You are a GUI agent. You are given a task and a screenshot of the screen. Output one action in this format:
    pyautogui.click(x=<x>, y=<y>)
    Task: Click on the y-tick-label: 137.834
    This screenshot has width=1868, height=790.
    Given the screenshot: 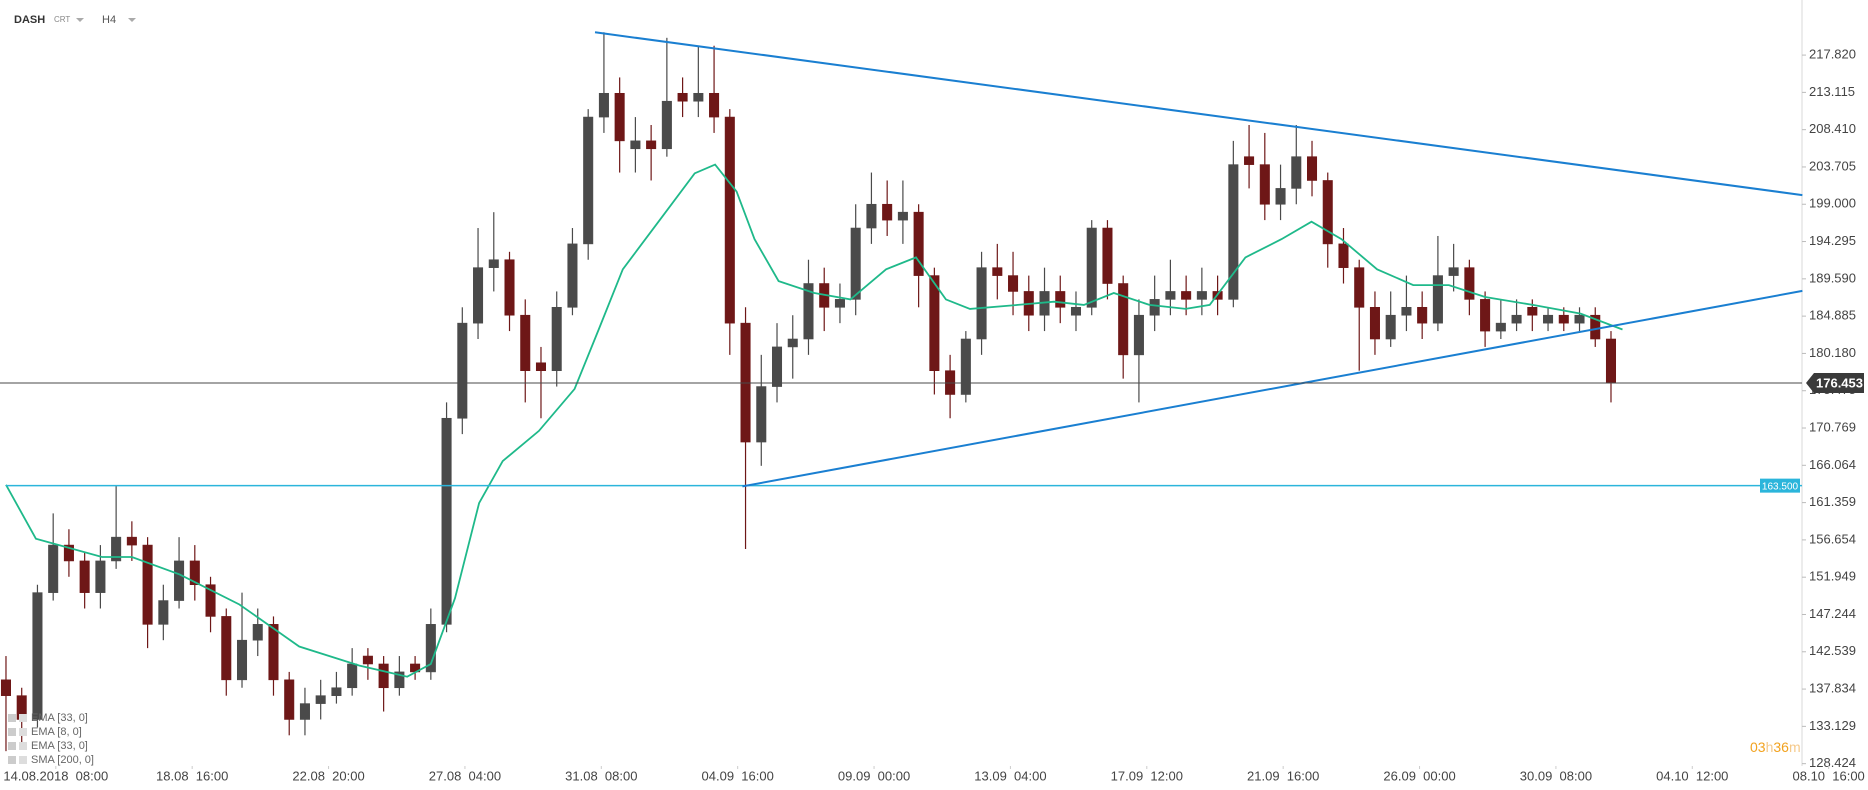 What is the action you would take?
    pyautogui.click(x=1832, y=688)
    